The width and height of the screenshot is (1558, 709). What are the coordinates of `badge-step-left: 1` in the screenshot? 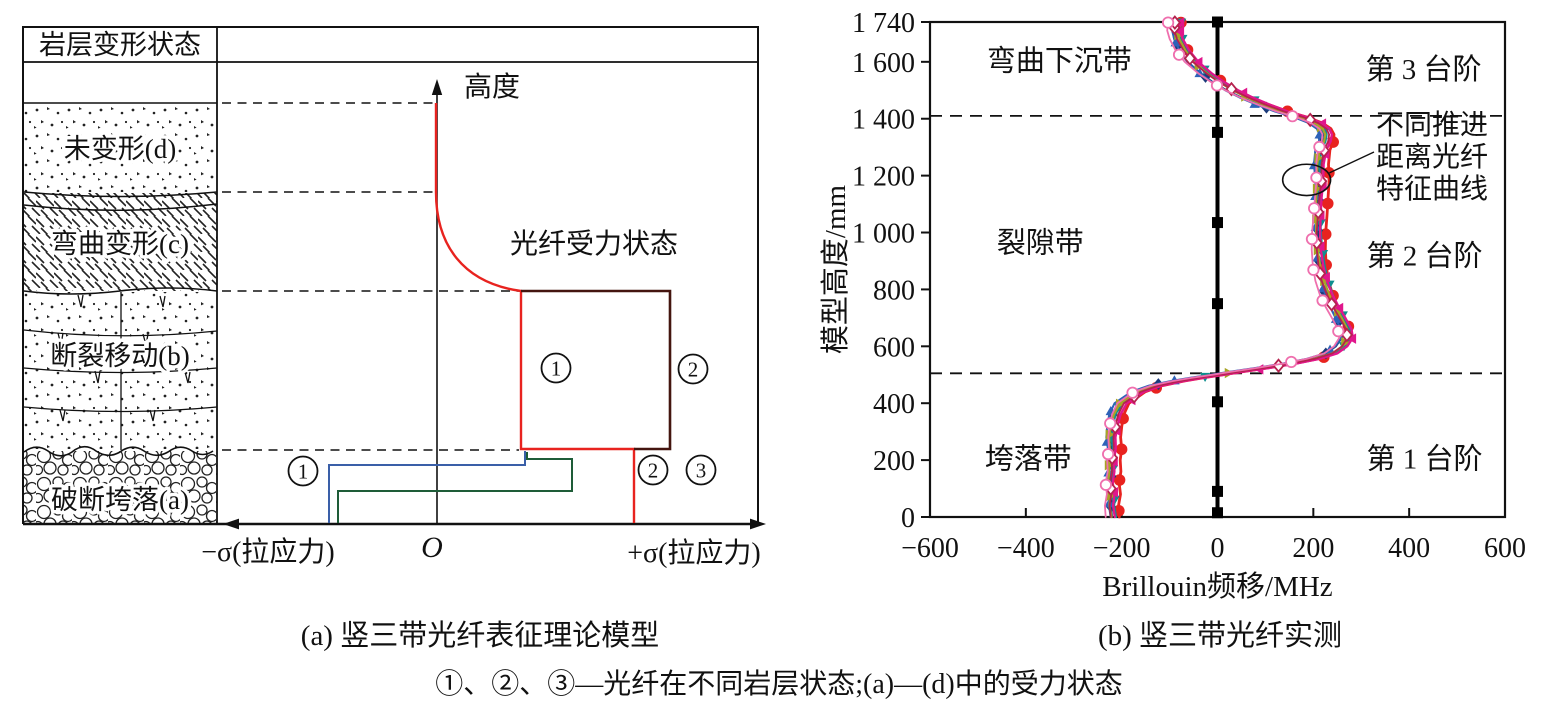 It's located at (303, 471).